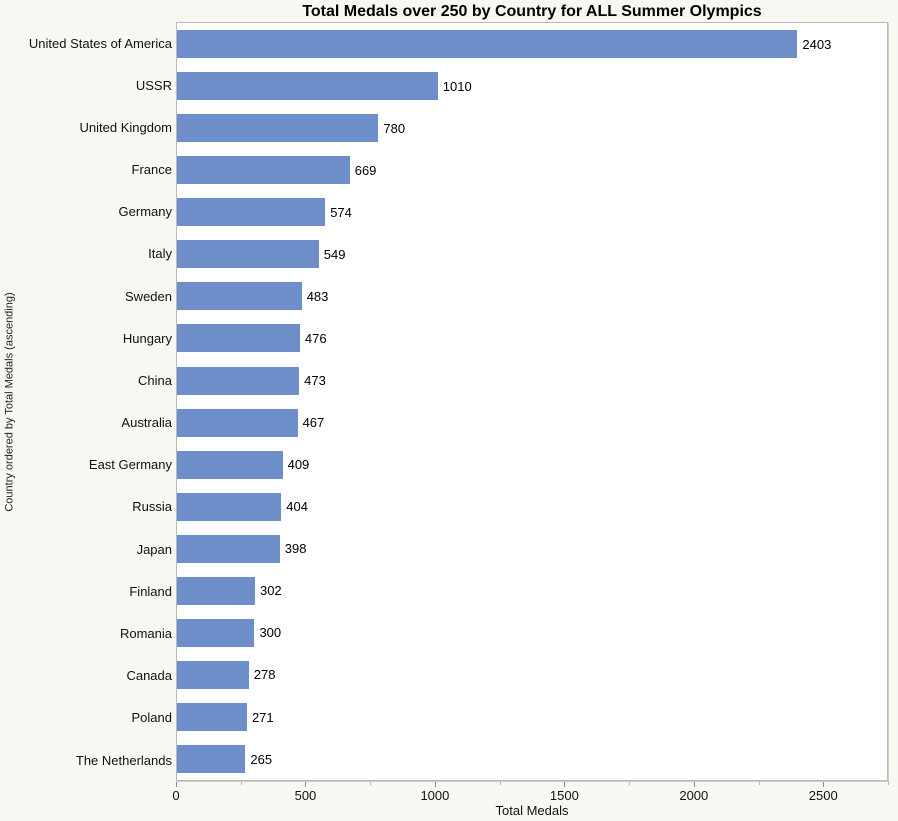 This screenshot has height=821, width=898. Describe the element at coordinates (532, 86) in the screenshot. I see `bar-row: 1010` at that location.